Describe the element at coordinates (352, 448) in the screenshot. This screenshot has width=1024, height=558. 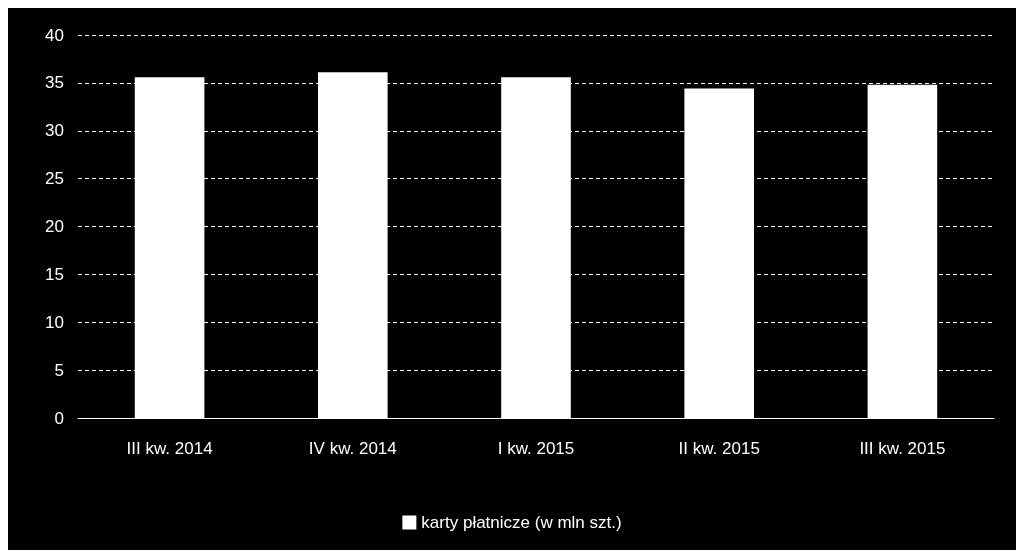
I see `x-tick-label: IV kw. 2014` at that location.